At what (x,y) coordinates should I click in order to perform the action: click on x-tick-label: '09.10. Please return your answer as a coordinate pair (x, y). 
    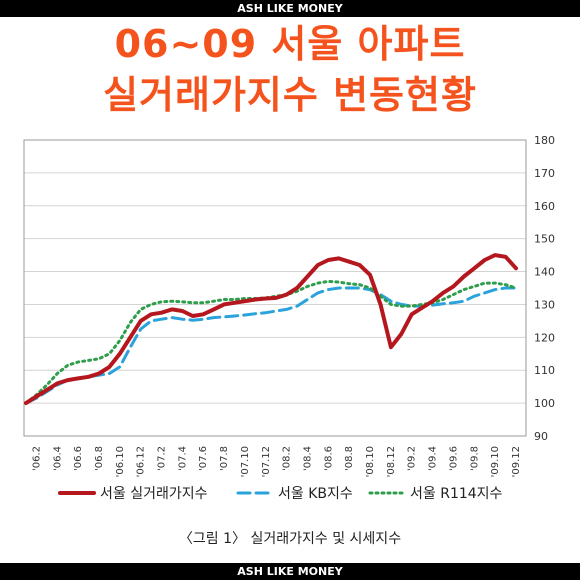
    Looking at the image, I should click on (495, 461).